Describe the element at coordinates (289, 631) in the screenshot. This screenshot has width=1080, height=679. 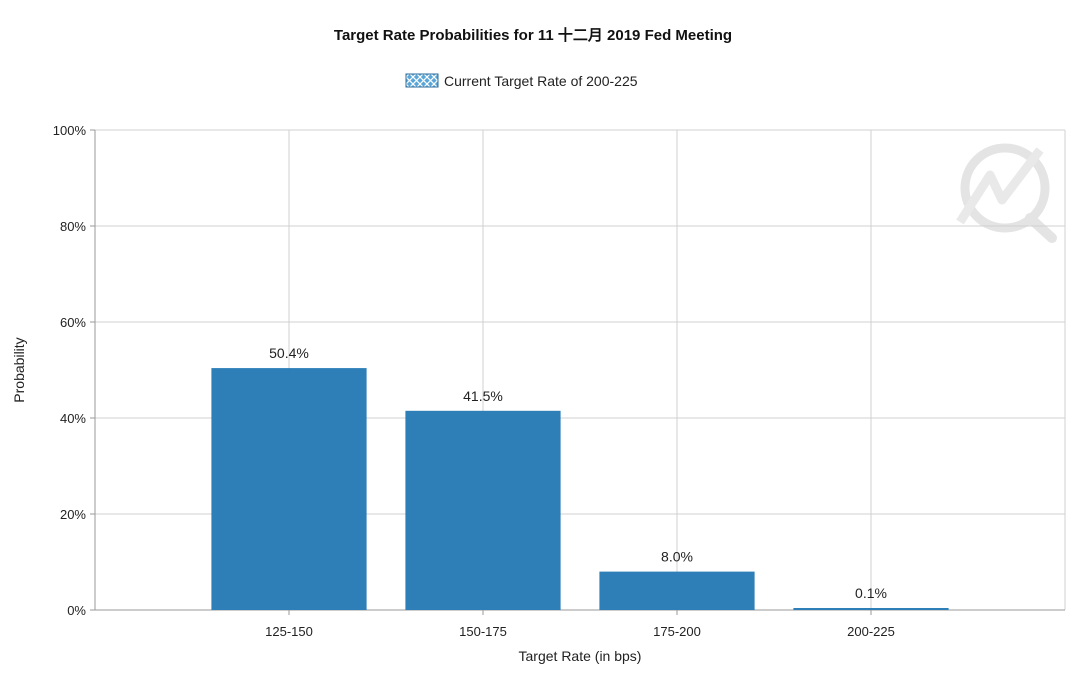
I see `x-tick-label: 125-150` at that location.